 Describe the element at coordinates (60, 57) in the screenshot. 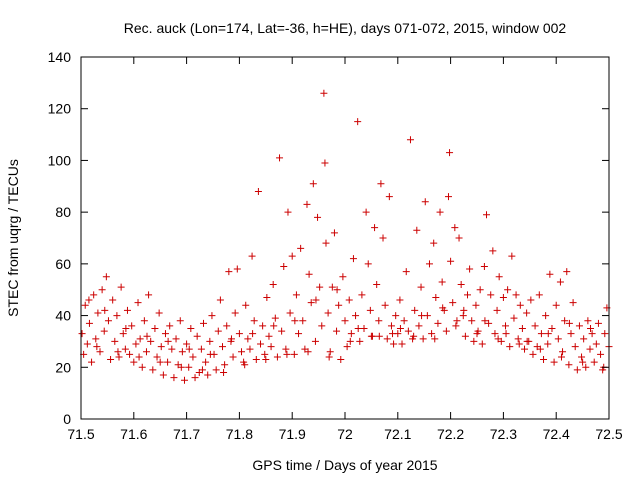

I see `y-tick-label: 140` at that location.